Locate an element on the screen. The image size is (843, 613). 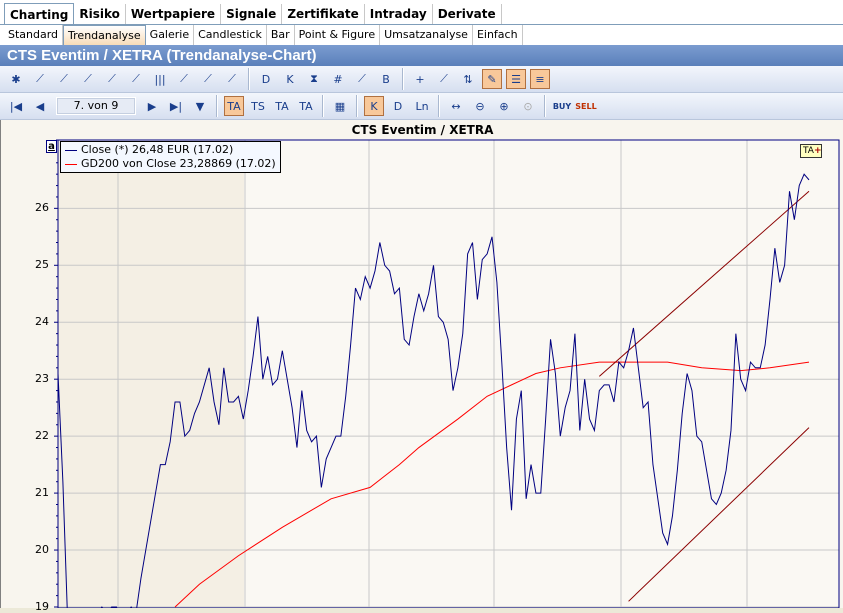
compare-icon: ⟋ is located at coordinates (88, 78).